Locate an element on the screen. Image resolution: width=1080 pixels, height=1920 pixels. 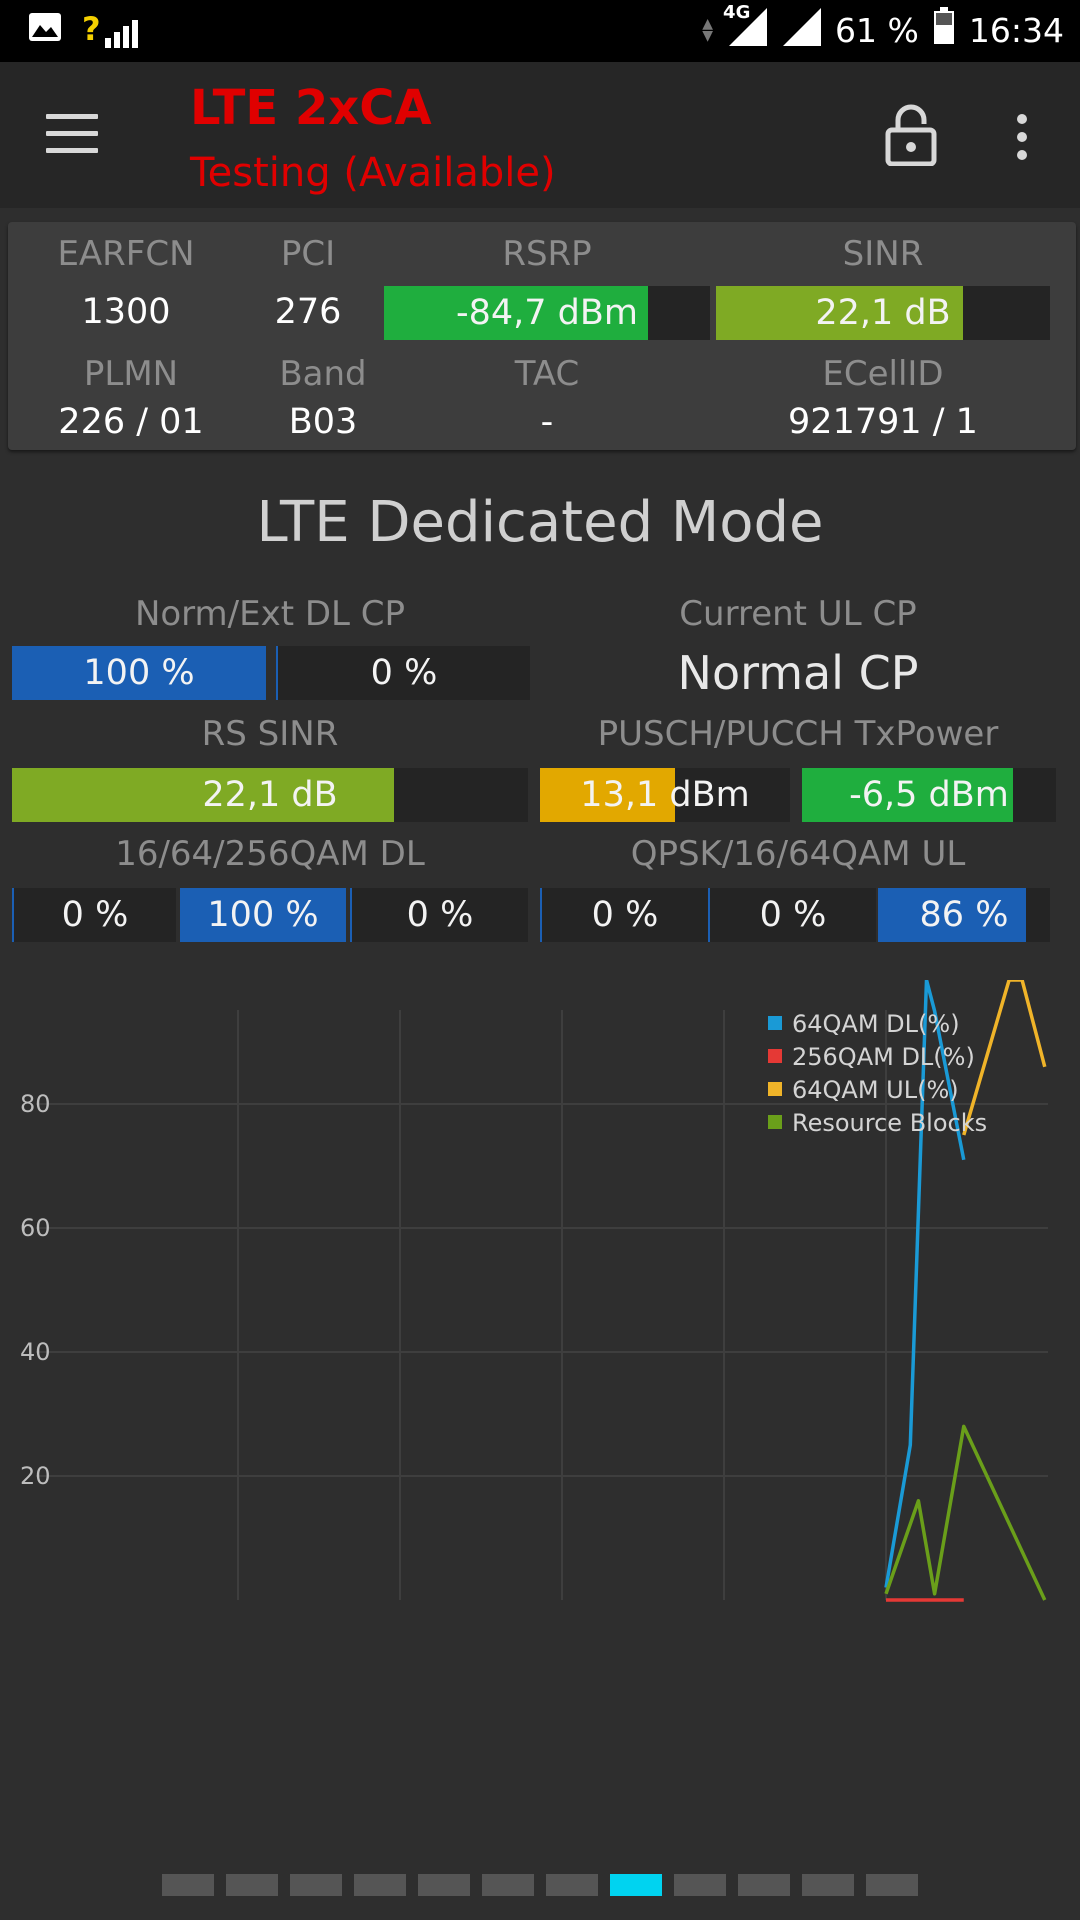
app-title: LTE 2xCA is located at coordinates (311, 108).